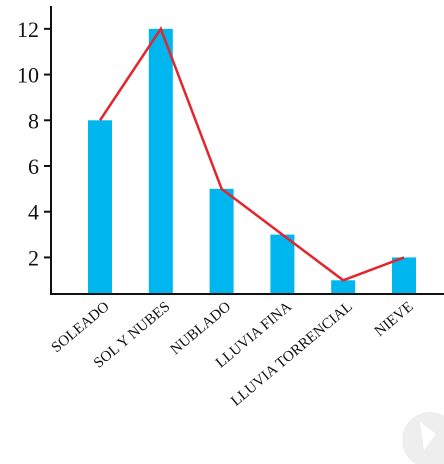 The image size is (444, 464). What do you see at coordinates (394, 319) in the screenshot?
I see `x-tick-label: NIEVE` at bounding box center [394, 319].